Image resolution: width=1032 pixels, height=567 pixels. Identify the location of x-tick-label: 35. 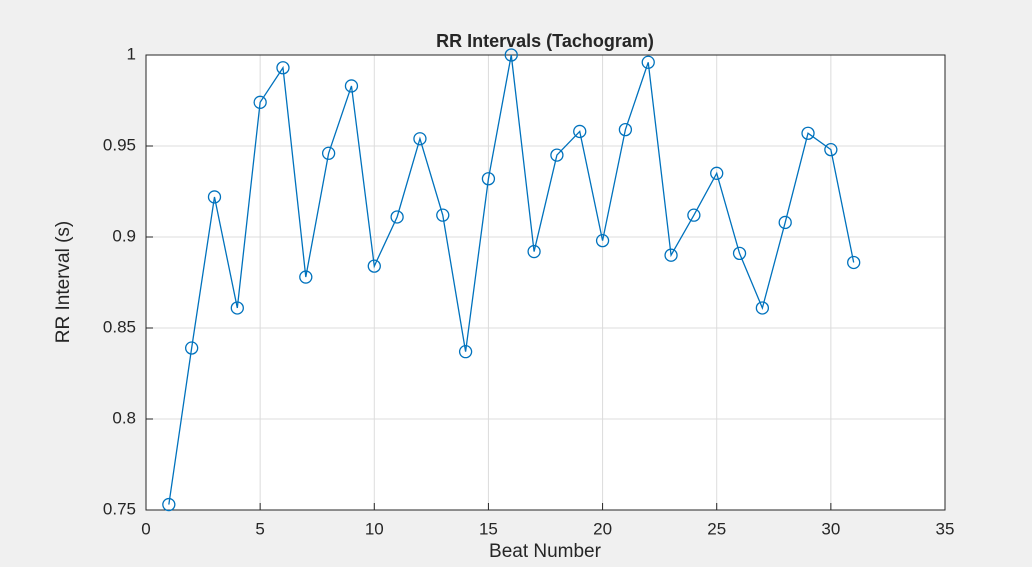
(945, 528).